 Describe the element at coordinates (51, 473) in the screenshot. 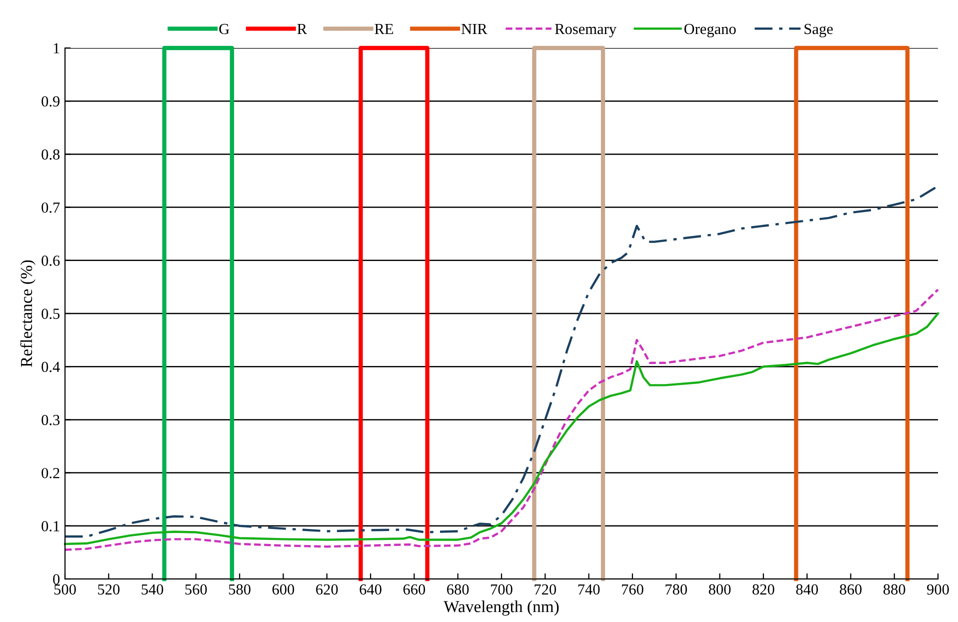

I see `y-tick-label: 0.2` at that location.